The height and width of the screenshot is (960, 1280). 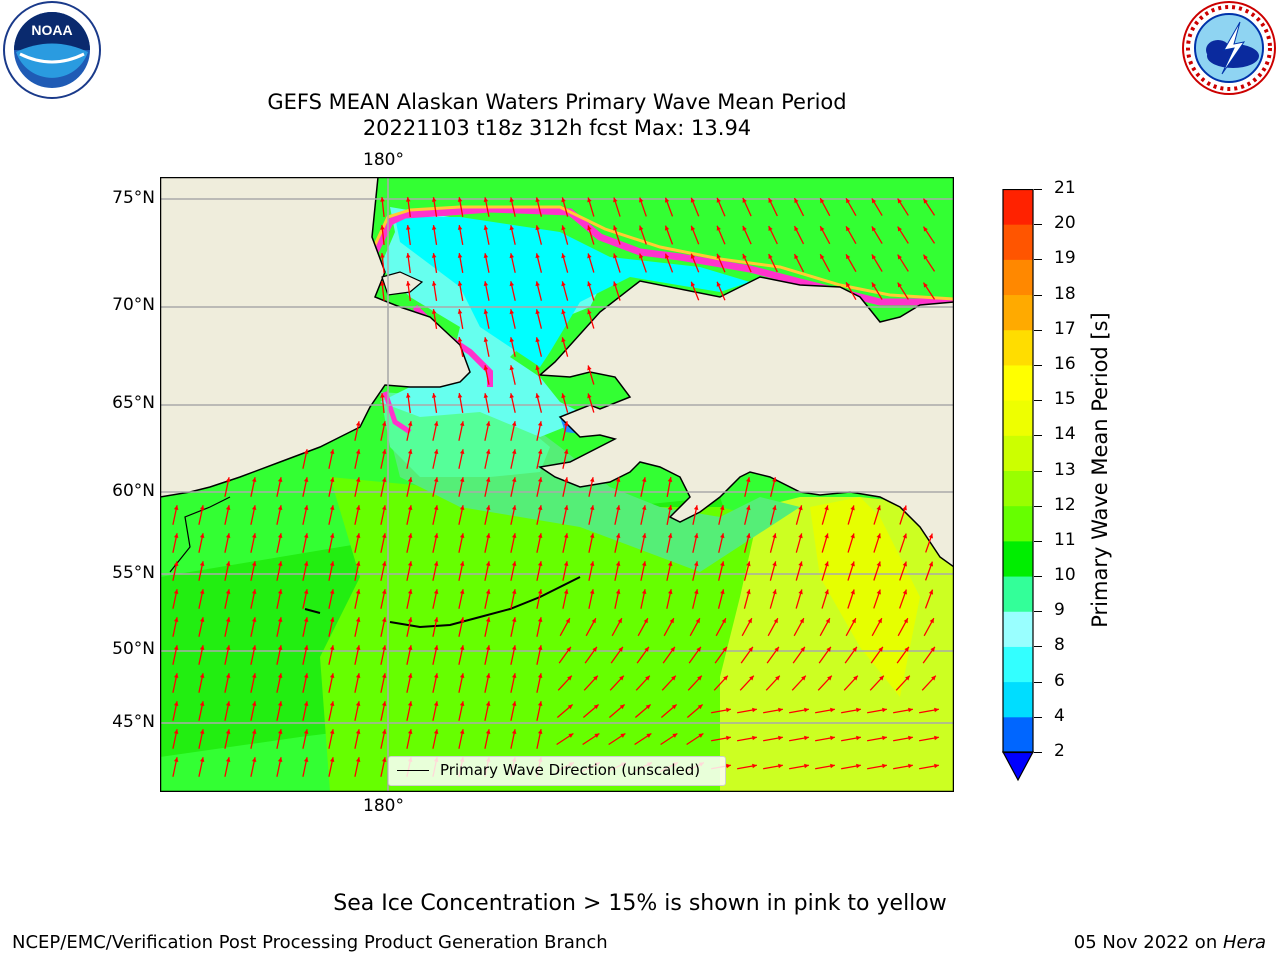 I want to click on land-alaska, so click(x=746, y=372).